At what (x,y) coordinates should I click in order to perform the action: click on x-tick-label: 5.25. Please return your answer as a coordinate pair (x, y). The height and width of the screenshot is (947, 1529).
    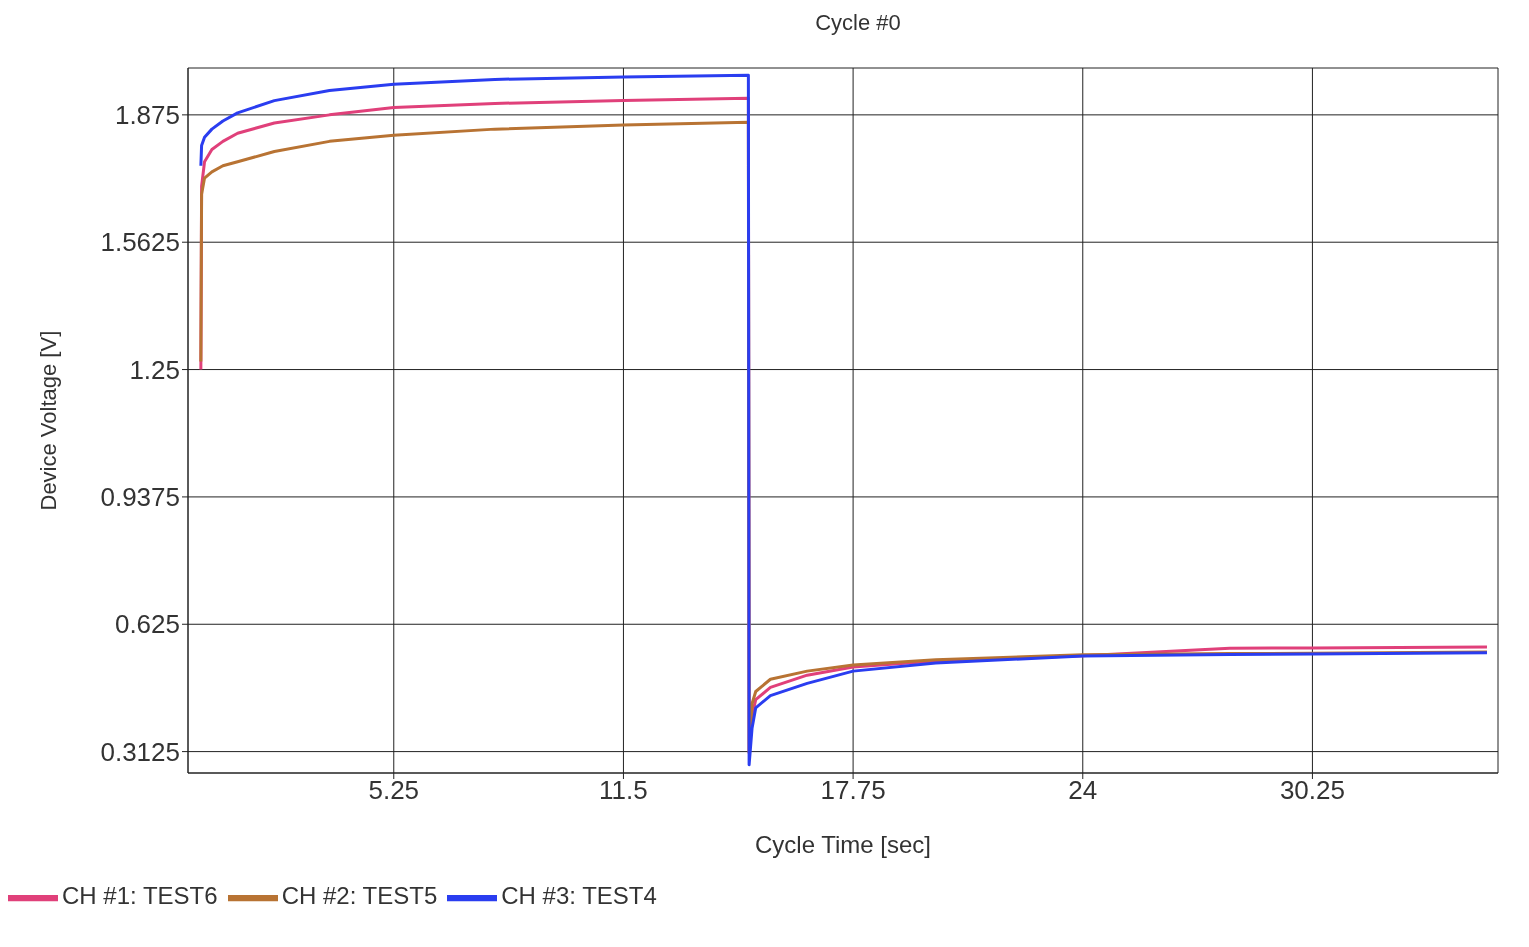
    Looking at the image, I should click on (394, 790).